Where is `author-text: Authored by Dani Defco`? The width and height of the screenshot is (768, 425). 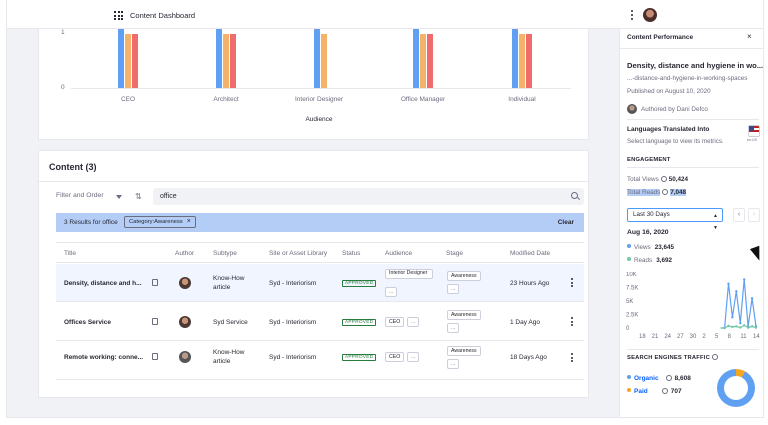
author-text: Authored by Dani Defco is located at coordinates (674, 109).